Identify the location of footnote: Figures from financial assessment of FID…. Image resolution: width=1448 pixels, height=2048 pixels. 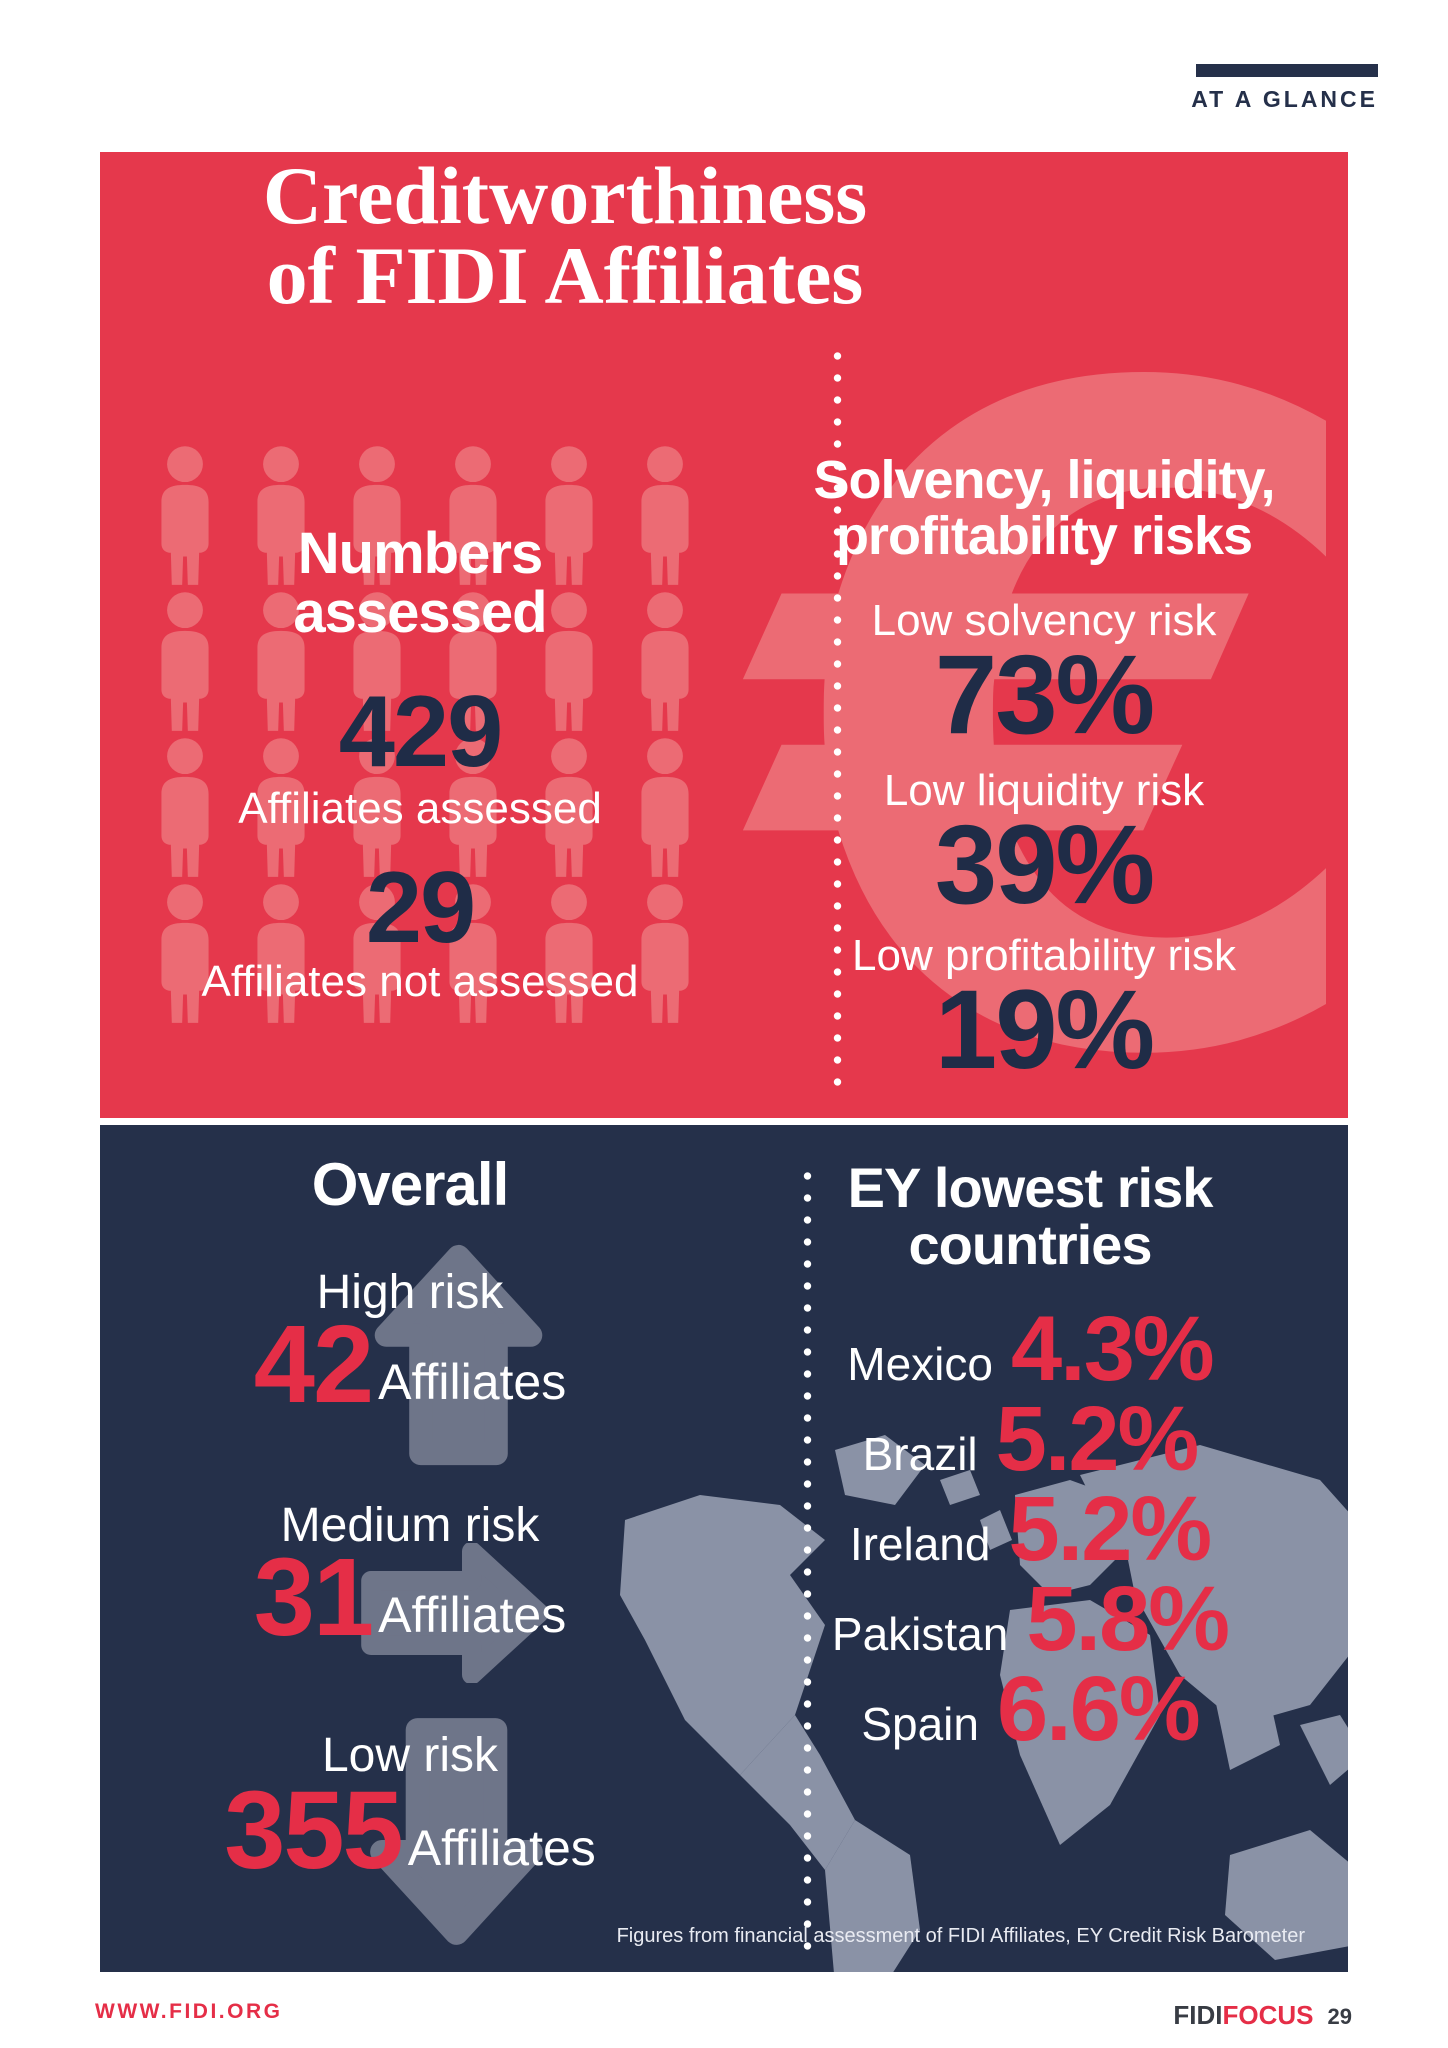
(960, 1936).